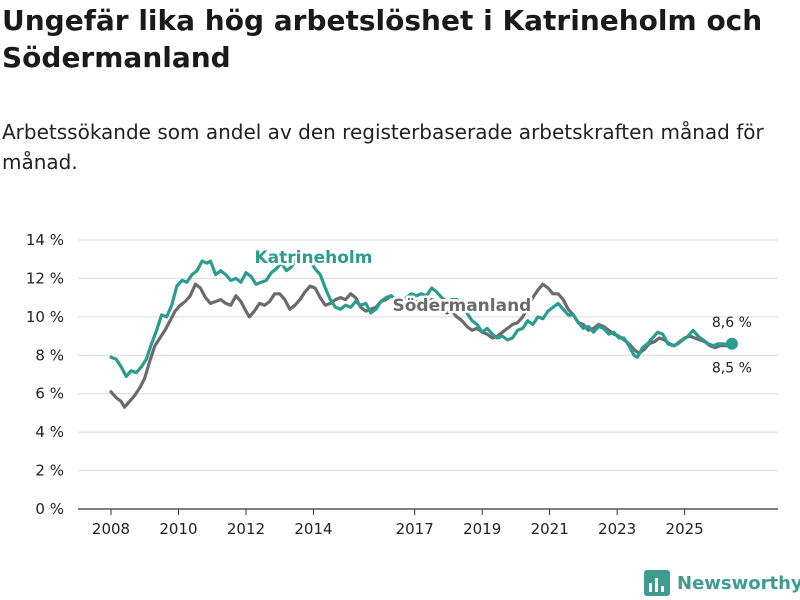 The height and width of the screenshot is (600, 800). Describe the element at coordinates (313, 529) in the screenshot. I see `x-tick-label: 2014` at that location.